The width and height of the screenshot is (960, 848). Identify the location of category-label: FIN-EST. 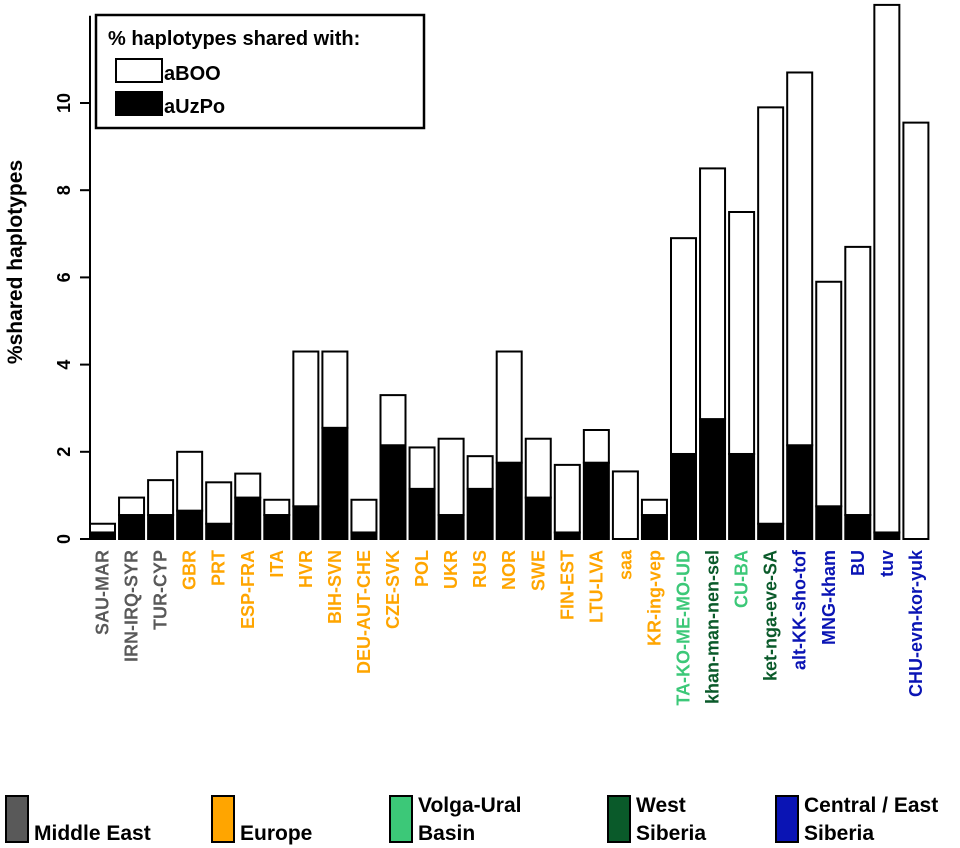
(567, 585).